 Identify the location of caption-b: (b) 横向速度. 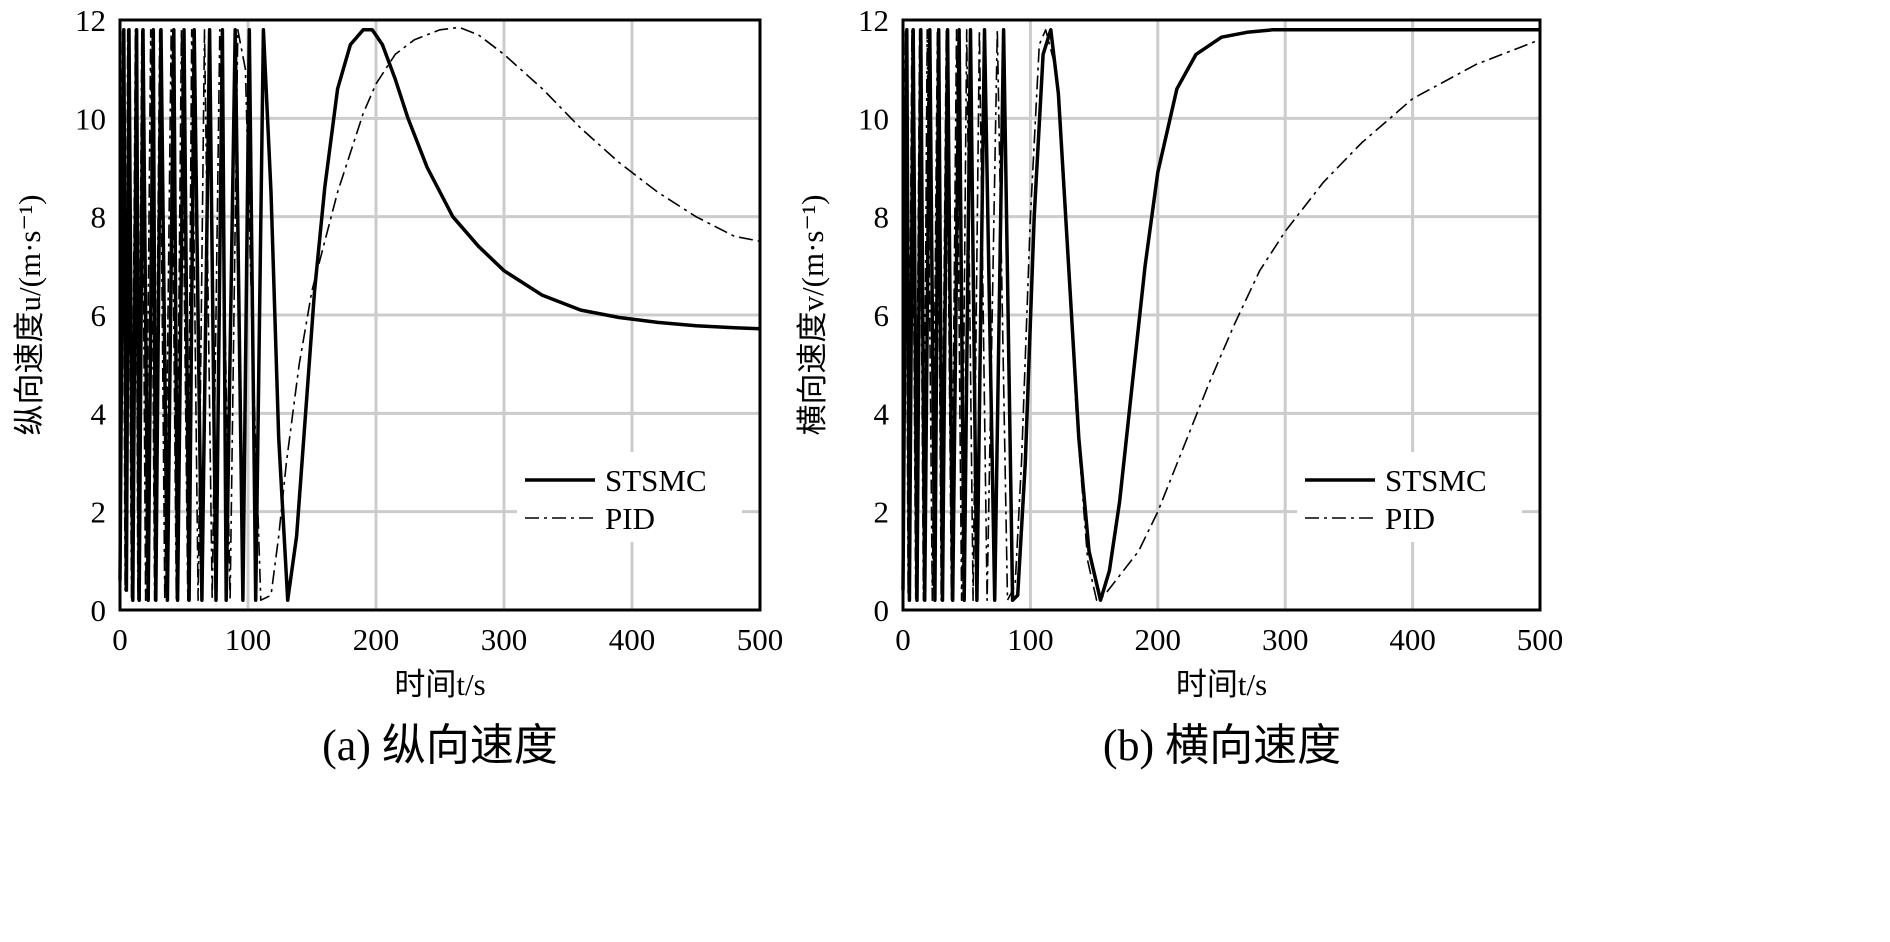
(1222, 745).